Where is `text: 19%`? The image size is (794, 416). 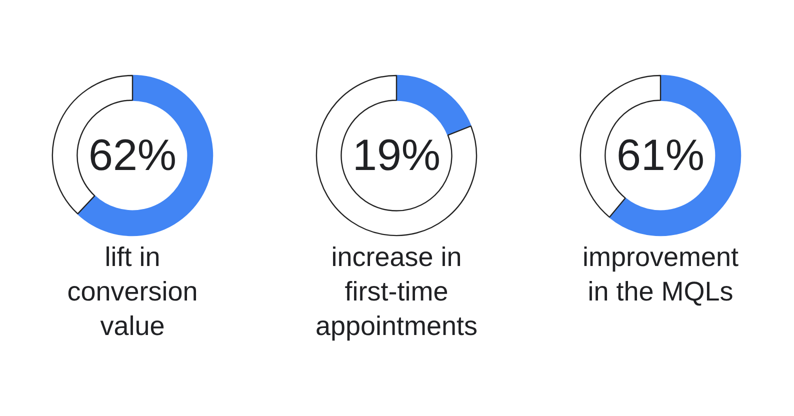 text: 19% is located at coordinates (396, 155).